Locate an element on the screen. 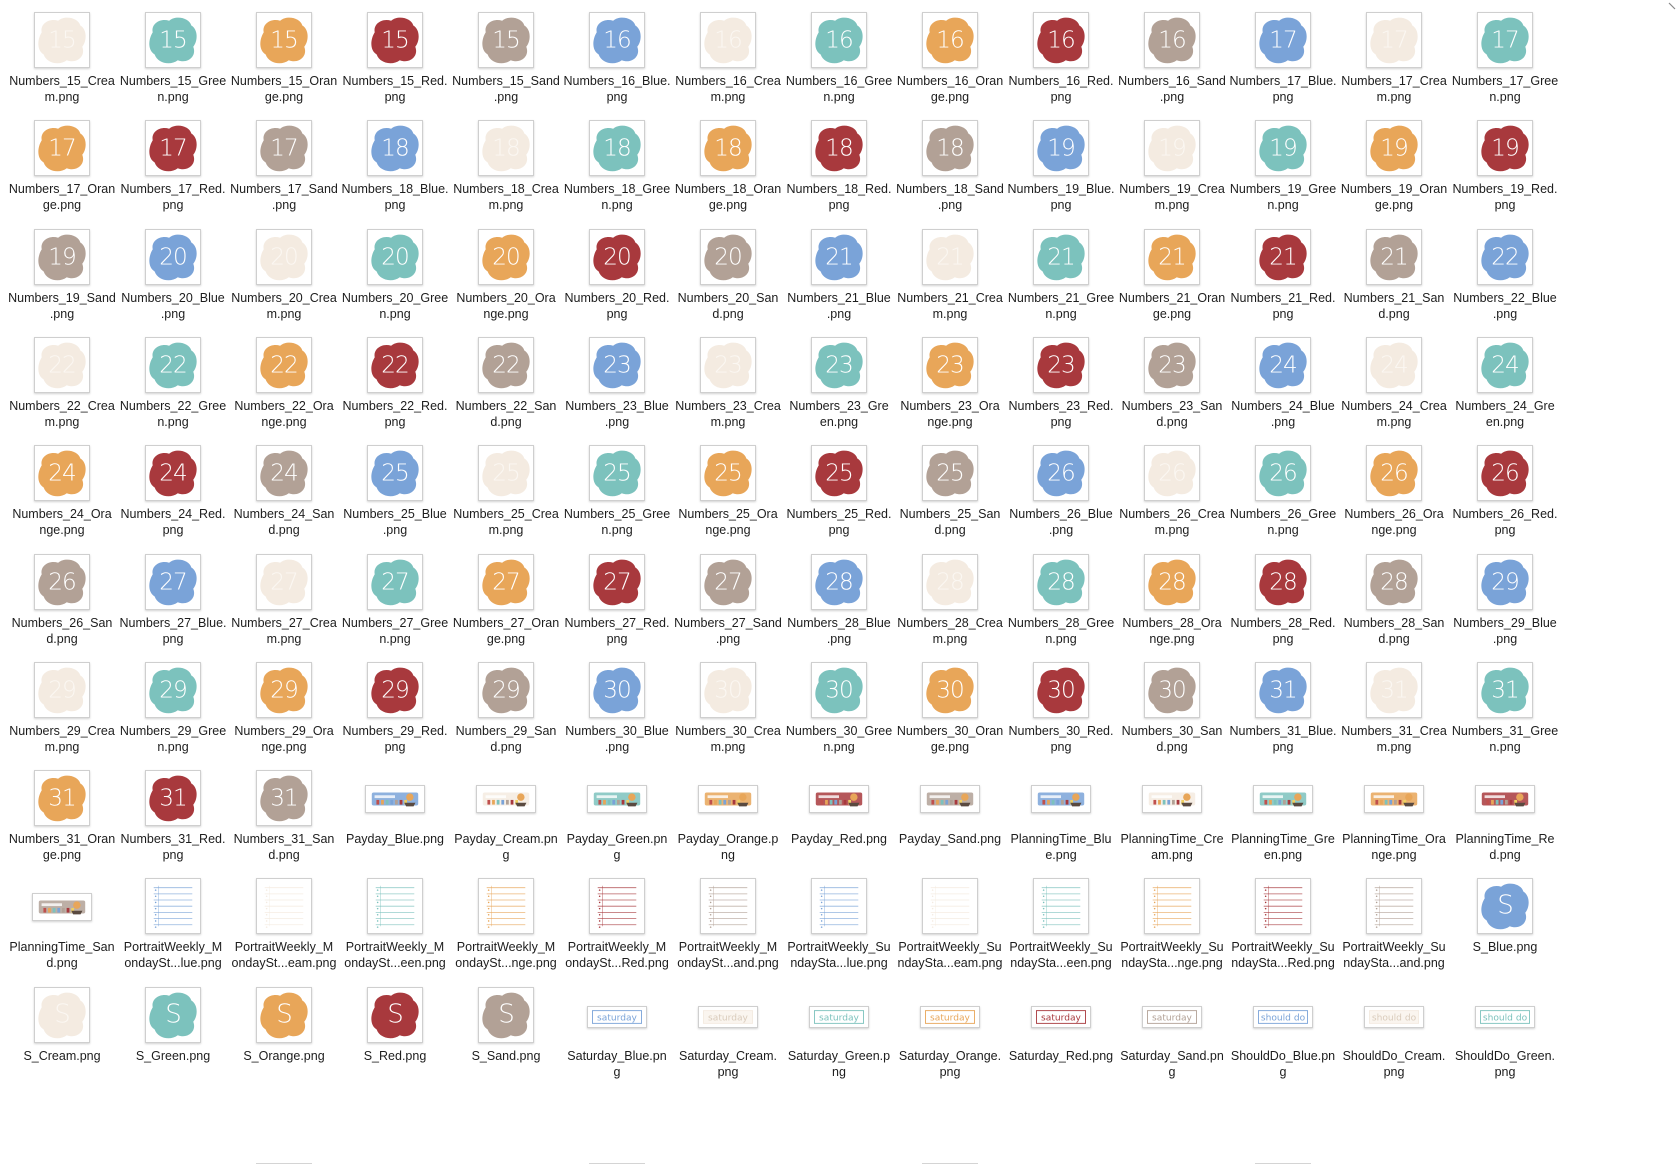 This screenshot has height=1172, width=1680. file-item: PortraitWeekly_M ondaySt...and.png is located at coordinates (728, 924).